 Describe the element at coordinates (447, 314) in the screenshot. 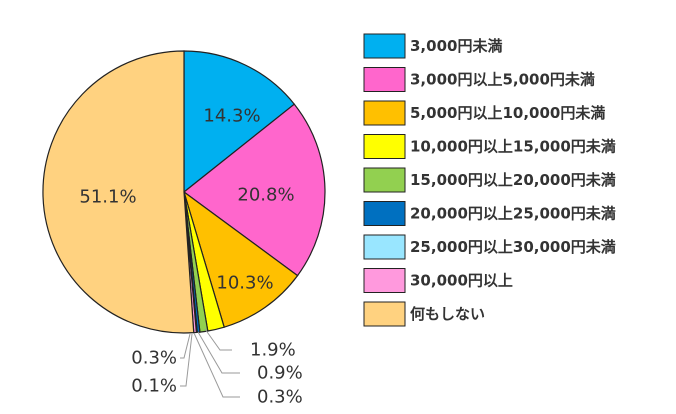

I see `legend-label: 何もしない` at that location.